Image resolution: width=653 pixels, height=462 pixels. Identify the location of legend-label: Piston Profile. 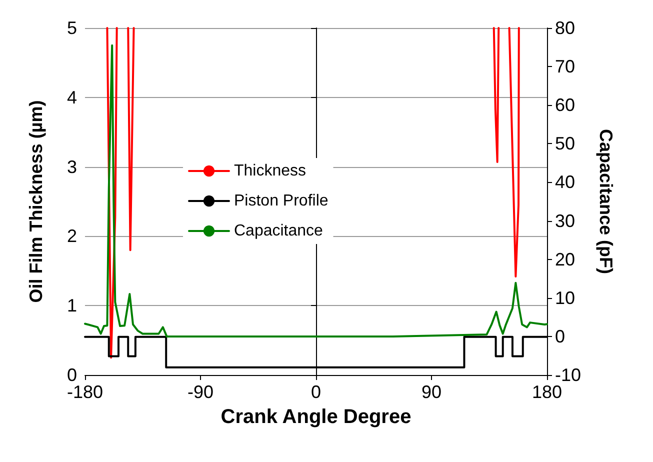
(281, 201).